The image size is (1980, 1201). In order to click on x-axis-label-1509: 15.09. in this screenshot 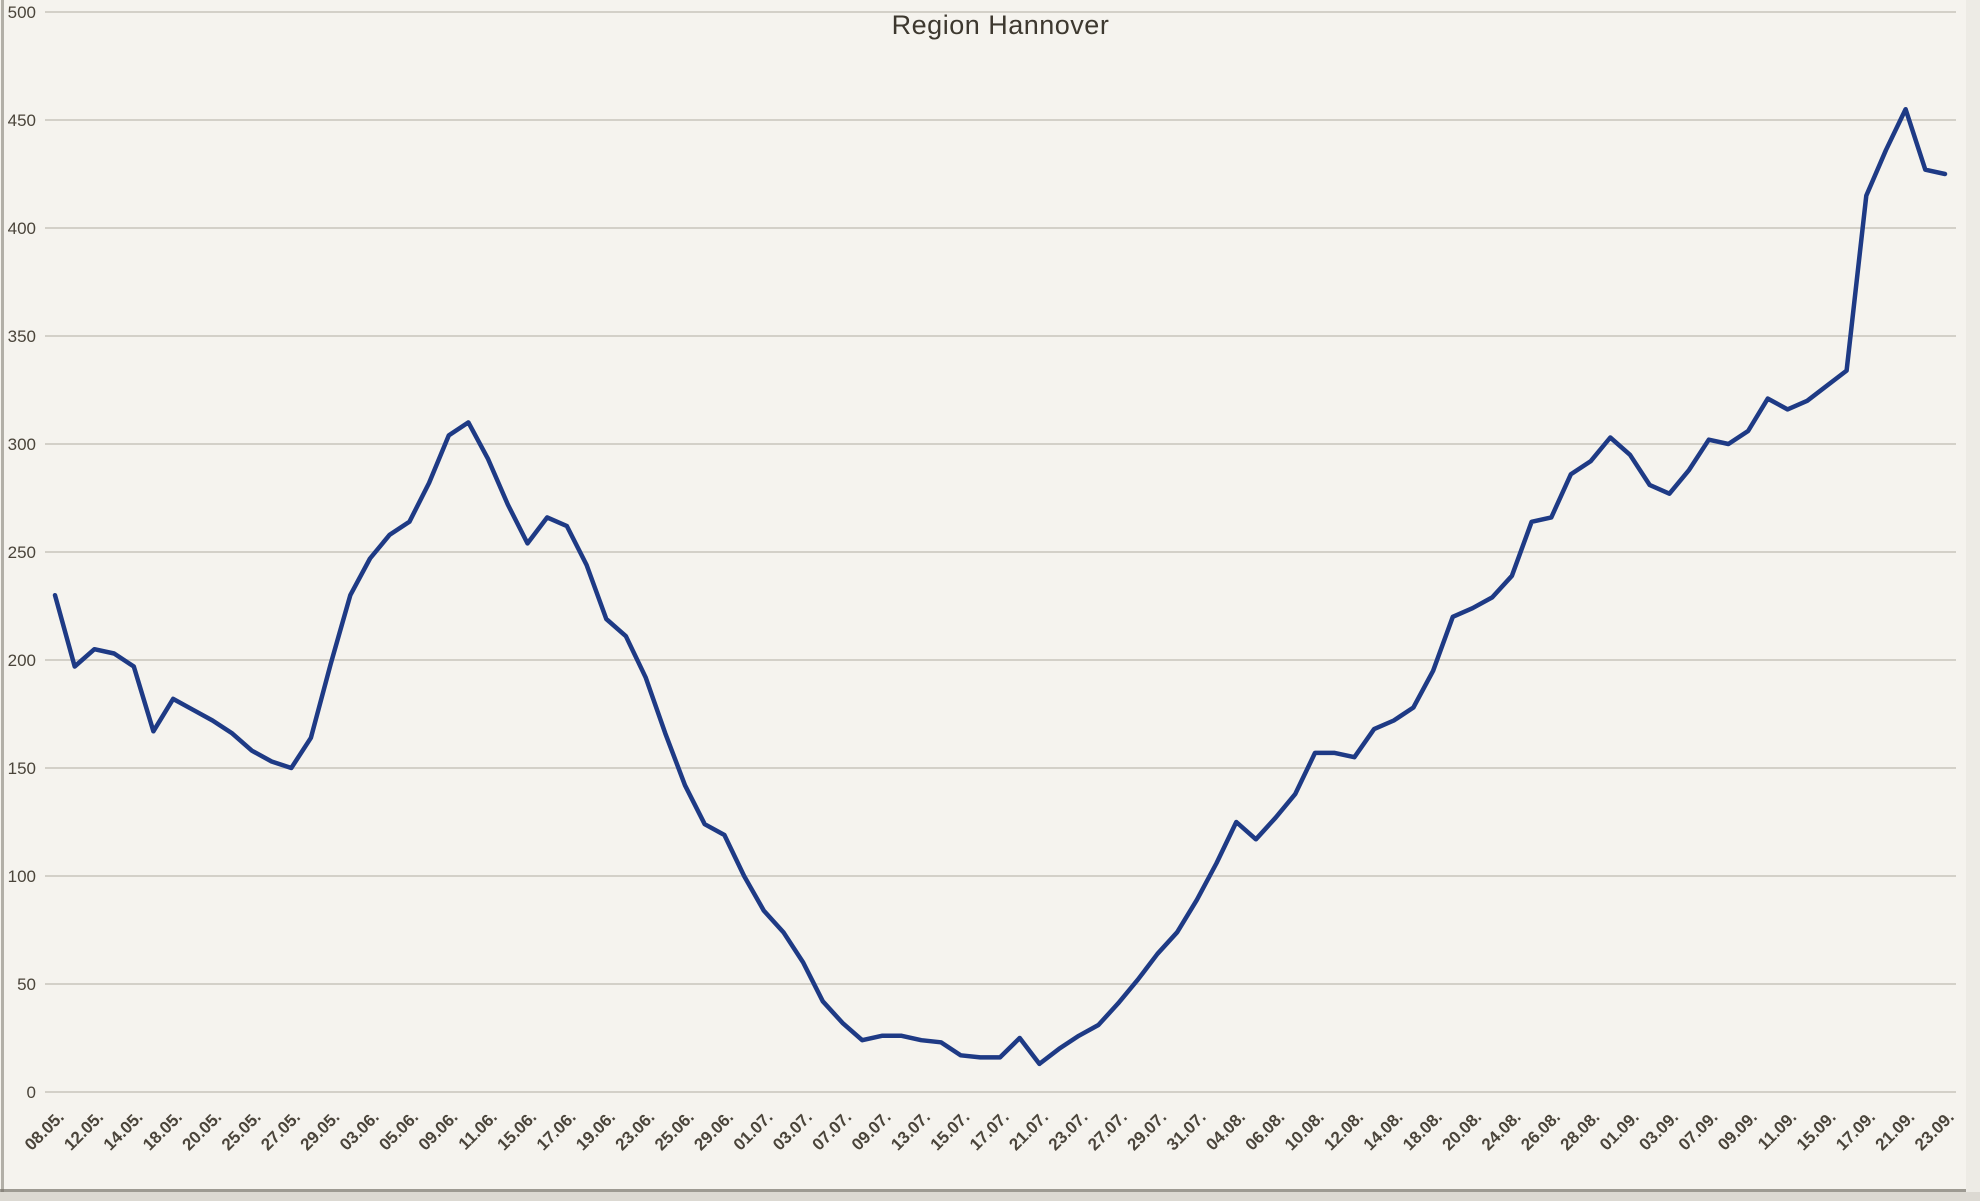, I will do `click(1816, 1130)`.